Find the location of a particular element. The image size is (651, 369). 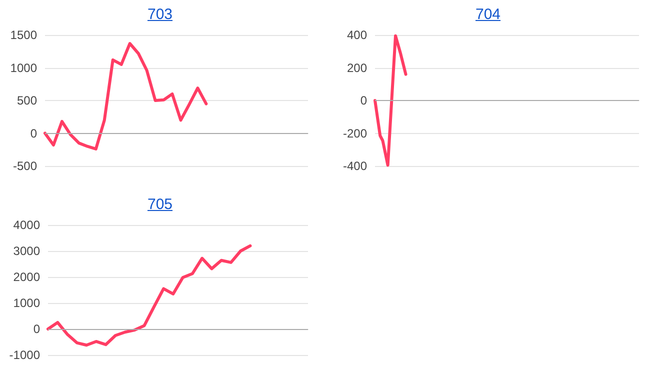

y-tick-label: -400 is located at coordinates (355, 166).